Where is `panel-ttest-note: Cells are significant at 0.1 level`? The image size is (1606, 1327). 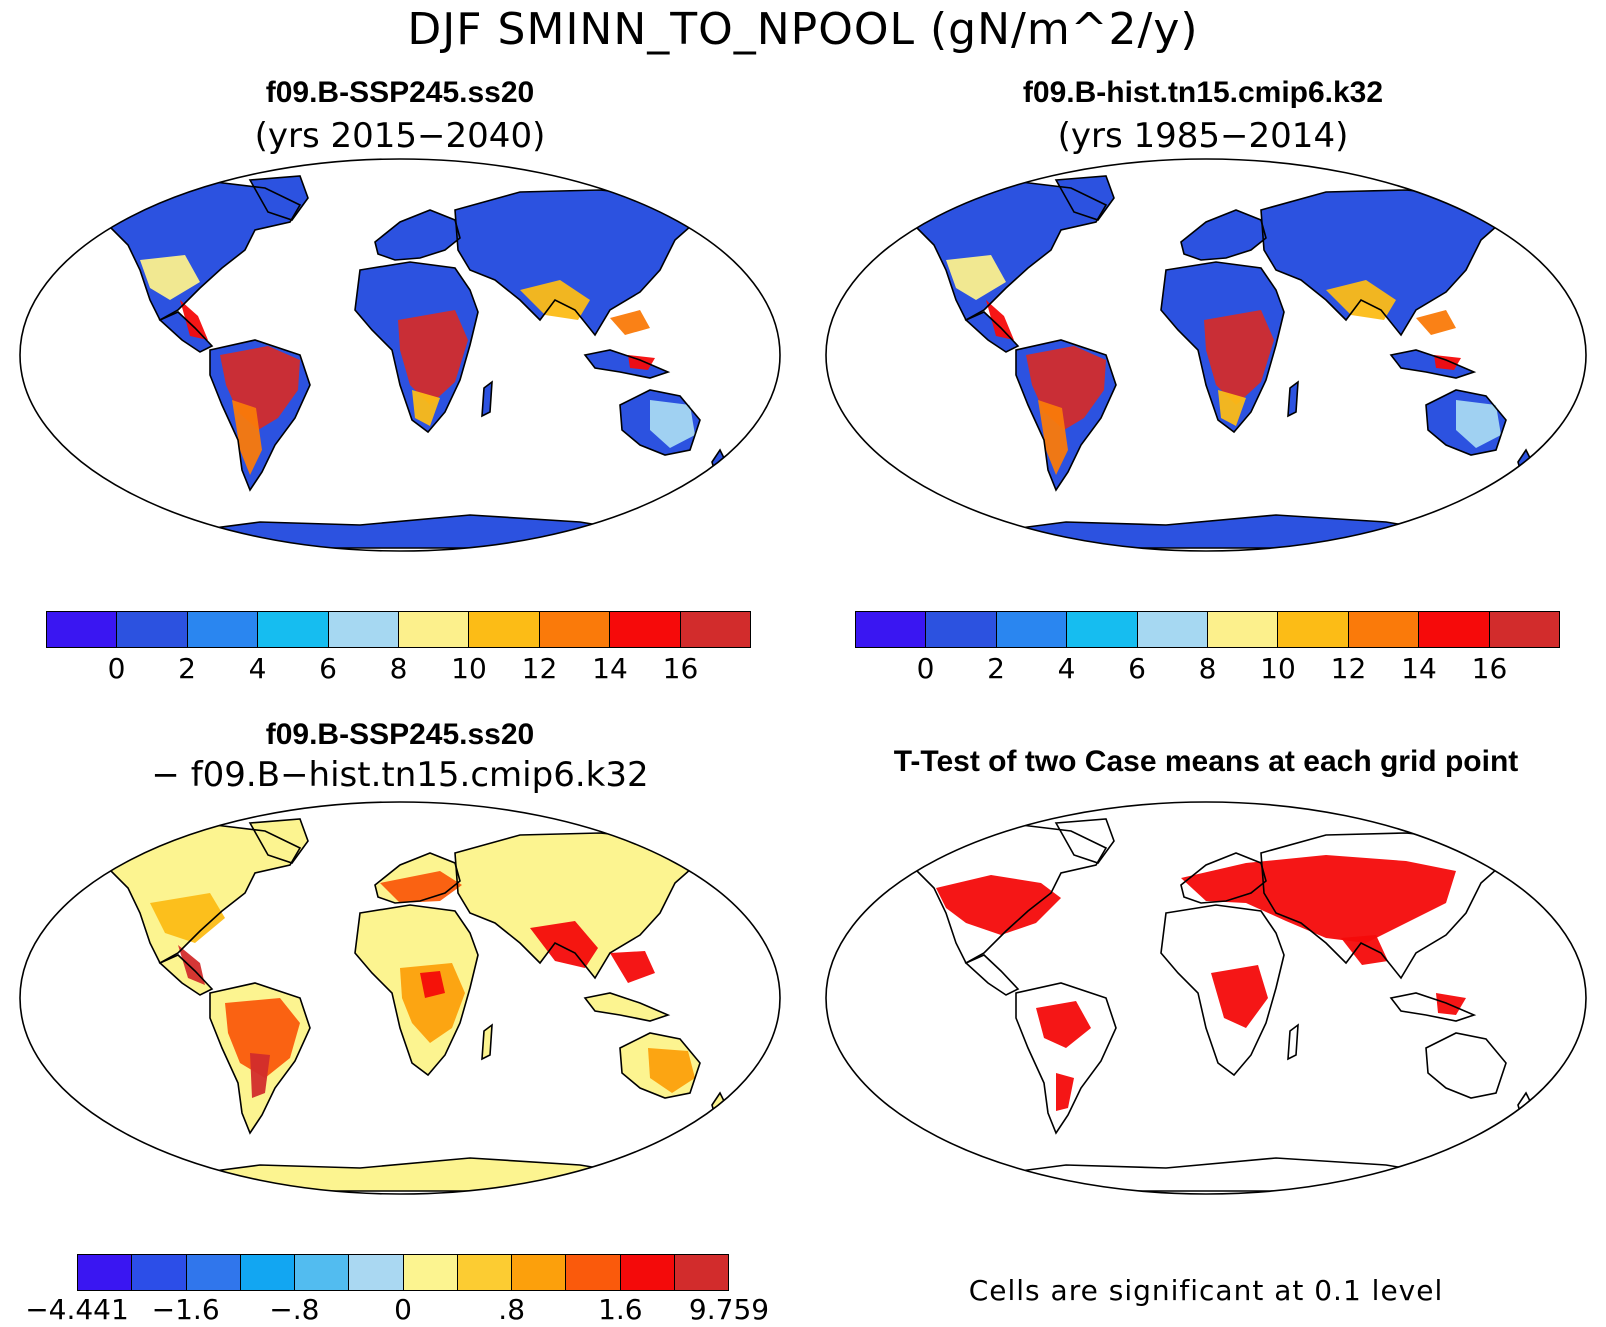
panel-ttest-note: Cells are significant at 0.1 level is located at coordinates (1206, 1290).